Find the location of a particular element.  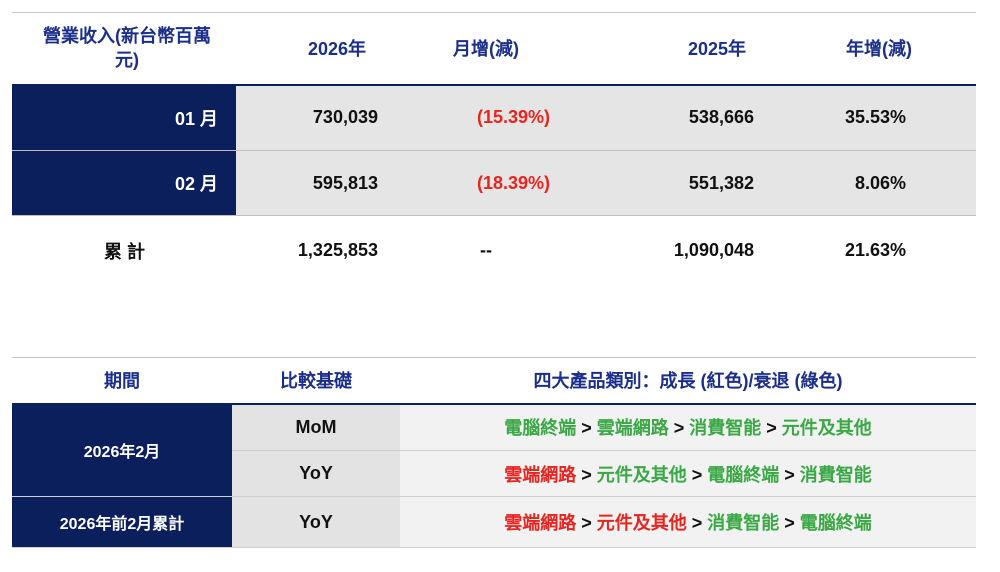

total-2025: 1,090,048 is located at coordinates (713, 250).